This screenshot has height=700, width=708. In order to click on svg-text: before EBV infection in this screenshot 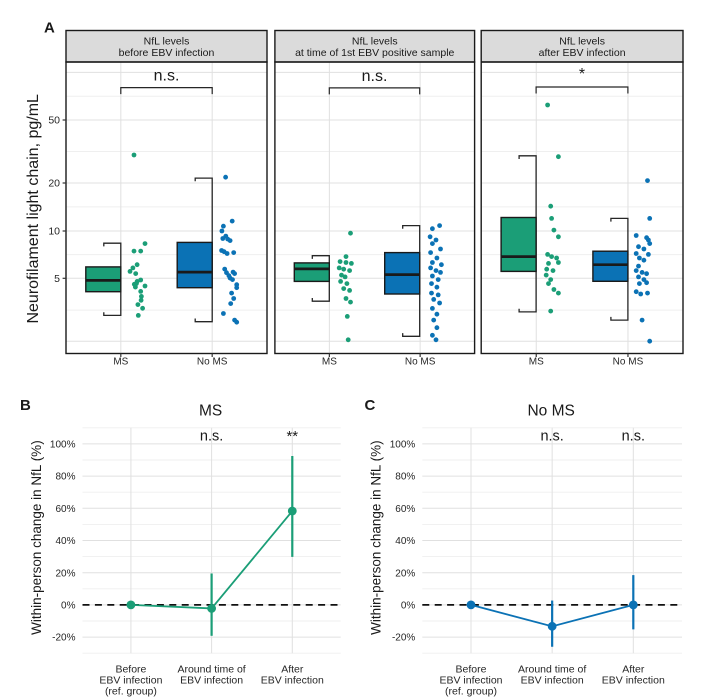, I will do `click(167, 53)`.